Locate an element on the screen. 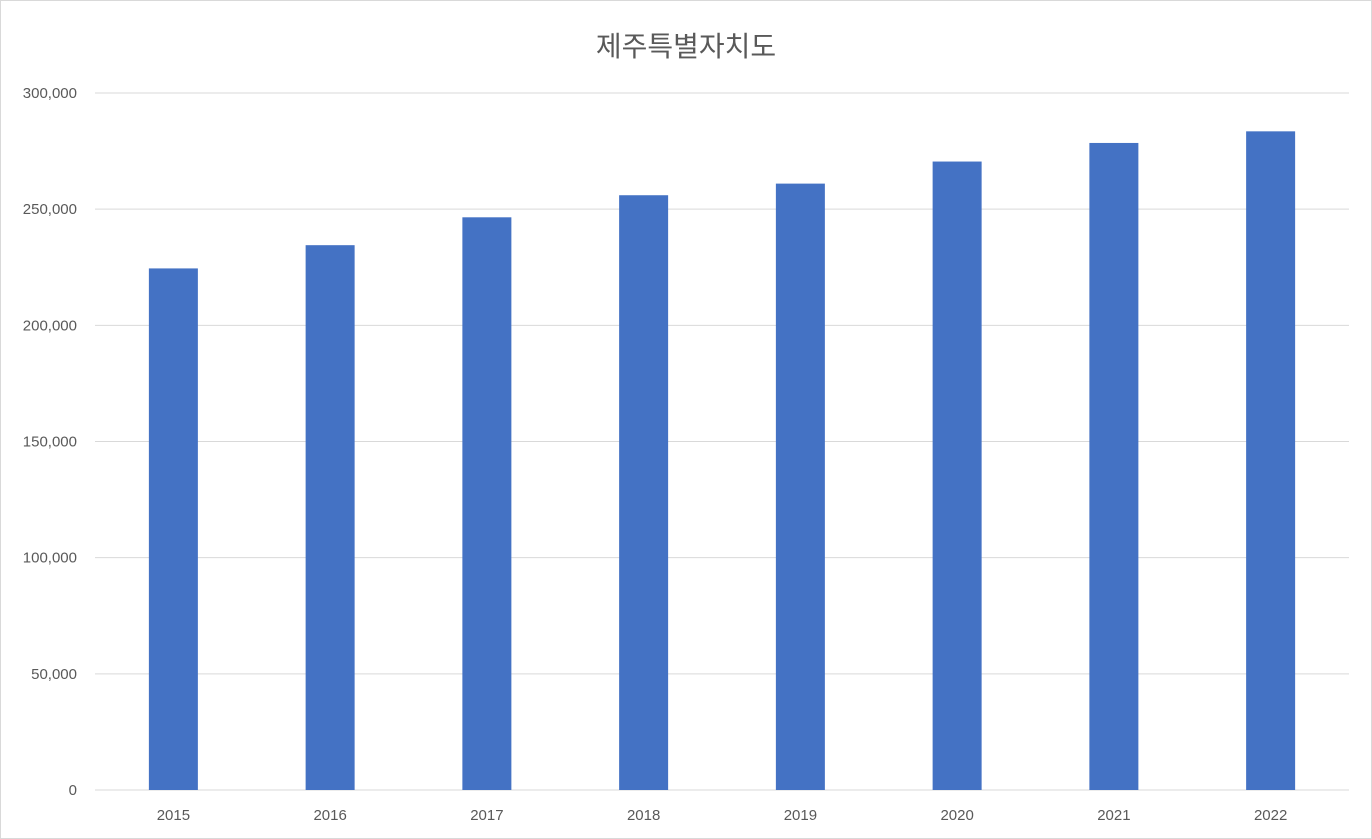 The height and width of the screenshot is (839, 1372). y-tick-label: 50,000 is located at coordinates (54, 674).